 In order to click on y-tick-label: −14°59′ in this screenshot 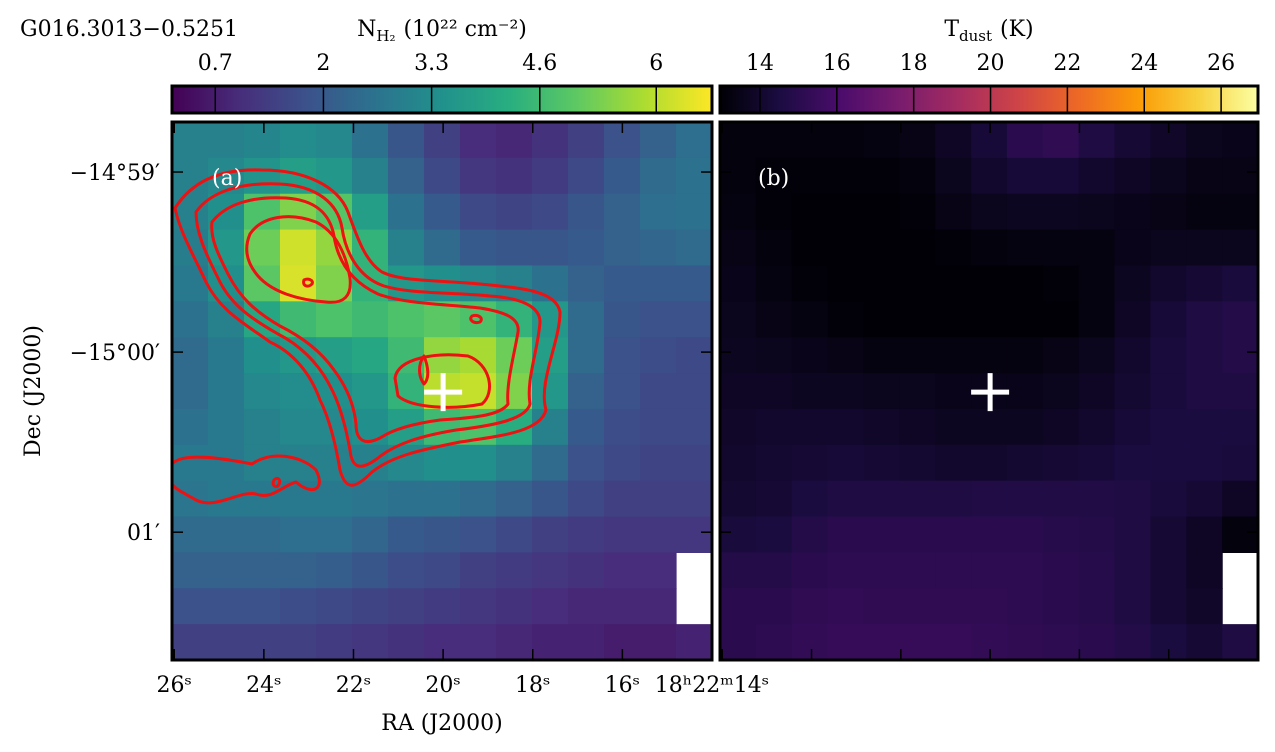, I will do `click(115, 173)`.